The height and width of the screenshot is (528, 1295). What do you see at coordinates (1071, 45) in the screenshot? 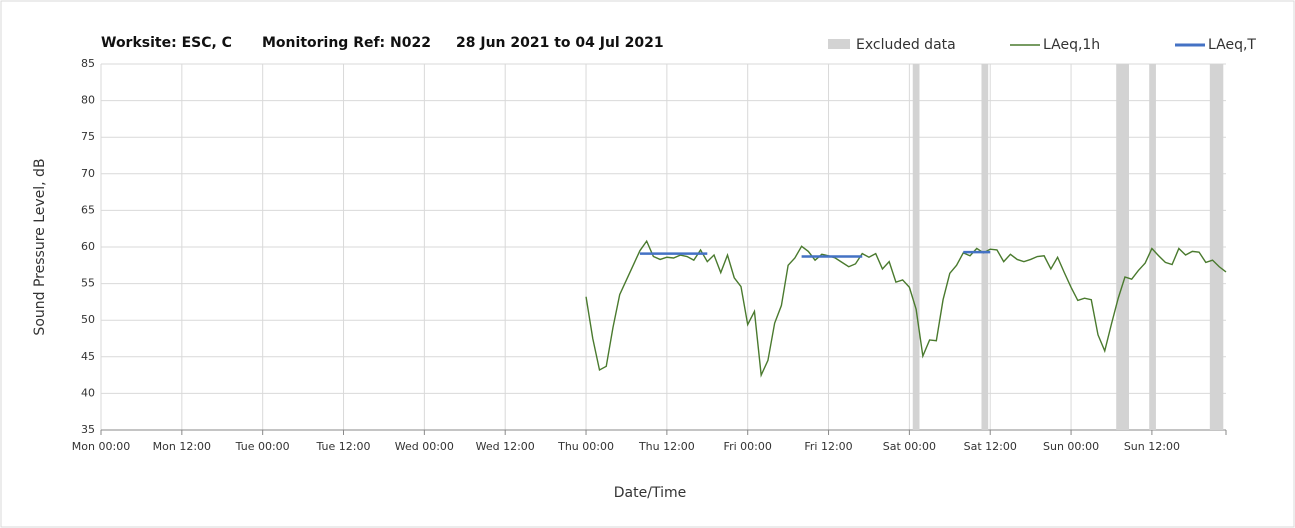
I see `legend-label: LAeq,1h` at bounding box center [1071, 45].